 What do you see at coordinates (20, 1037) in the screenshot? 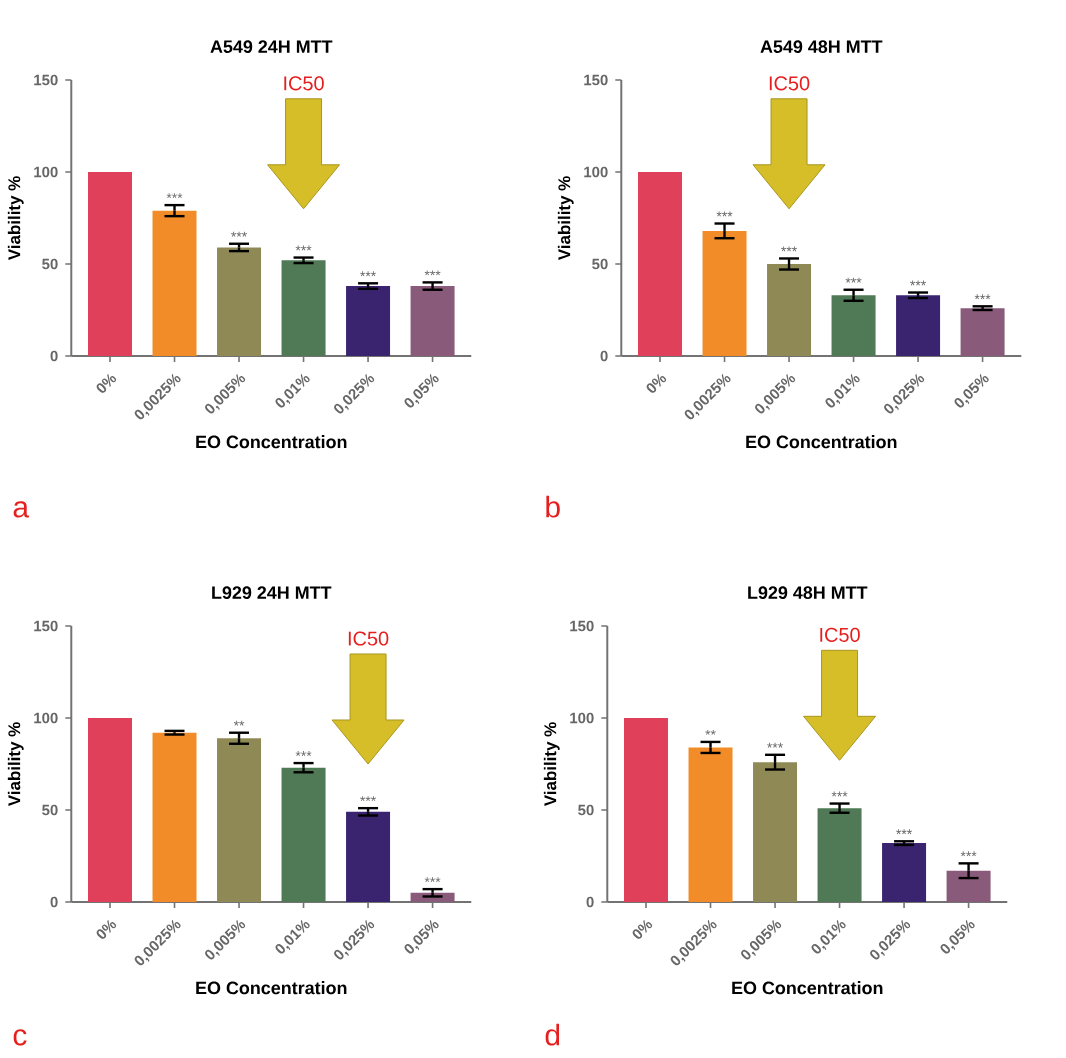
I see `text: c` at bounding box center [20, 1037].